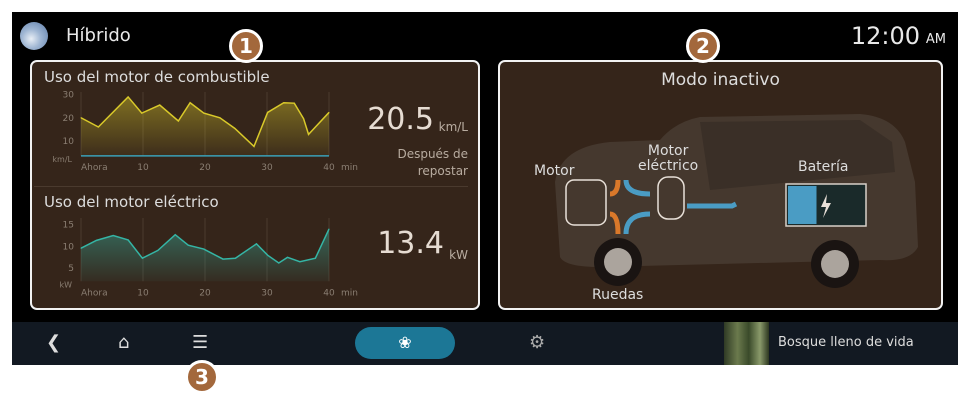  What do you see at coordinates (797, 155) in the screenshot?
I see `car-window` at bounding box center [797, 155].